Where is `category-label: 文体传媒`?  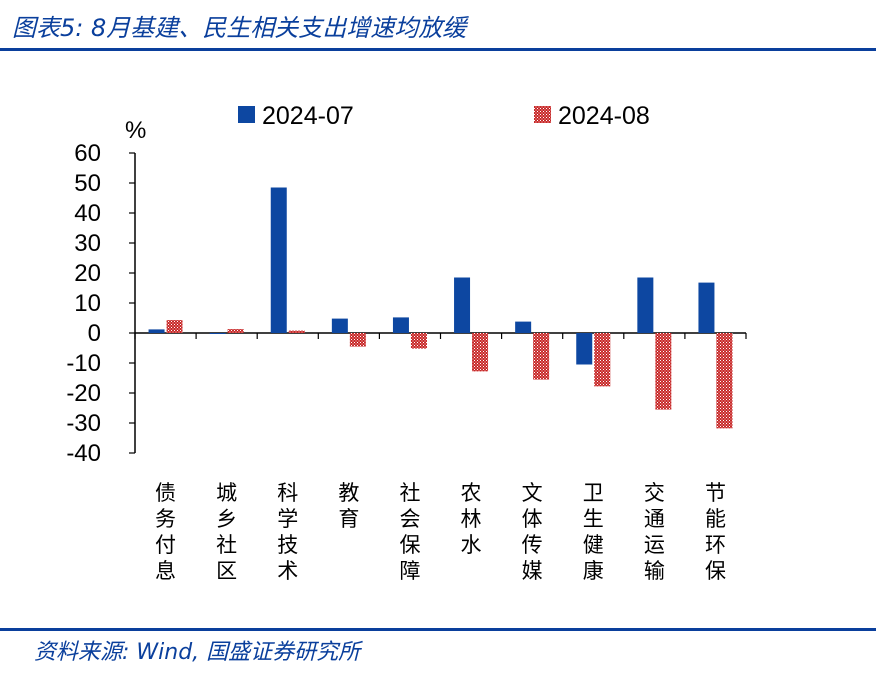 category-label: 文体传媒 is located at coordinates (532, 532).